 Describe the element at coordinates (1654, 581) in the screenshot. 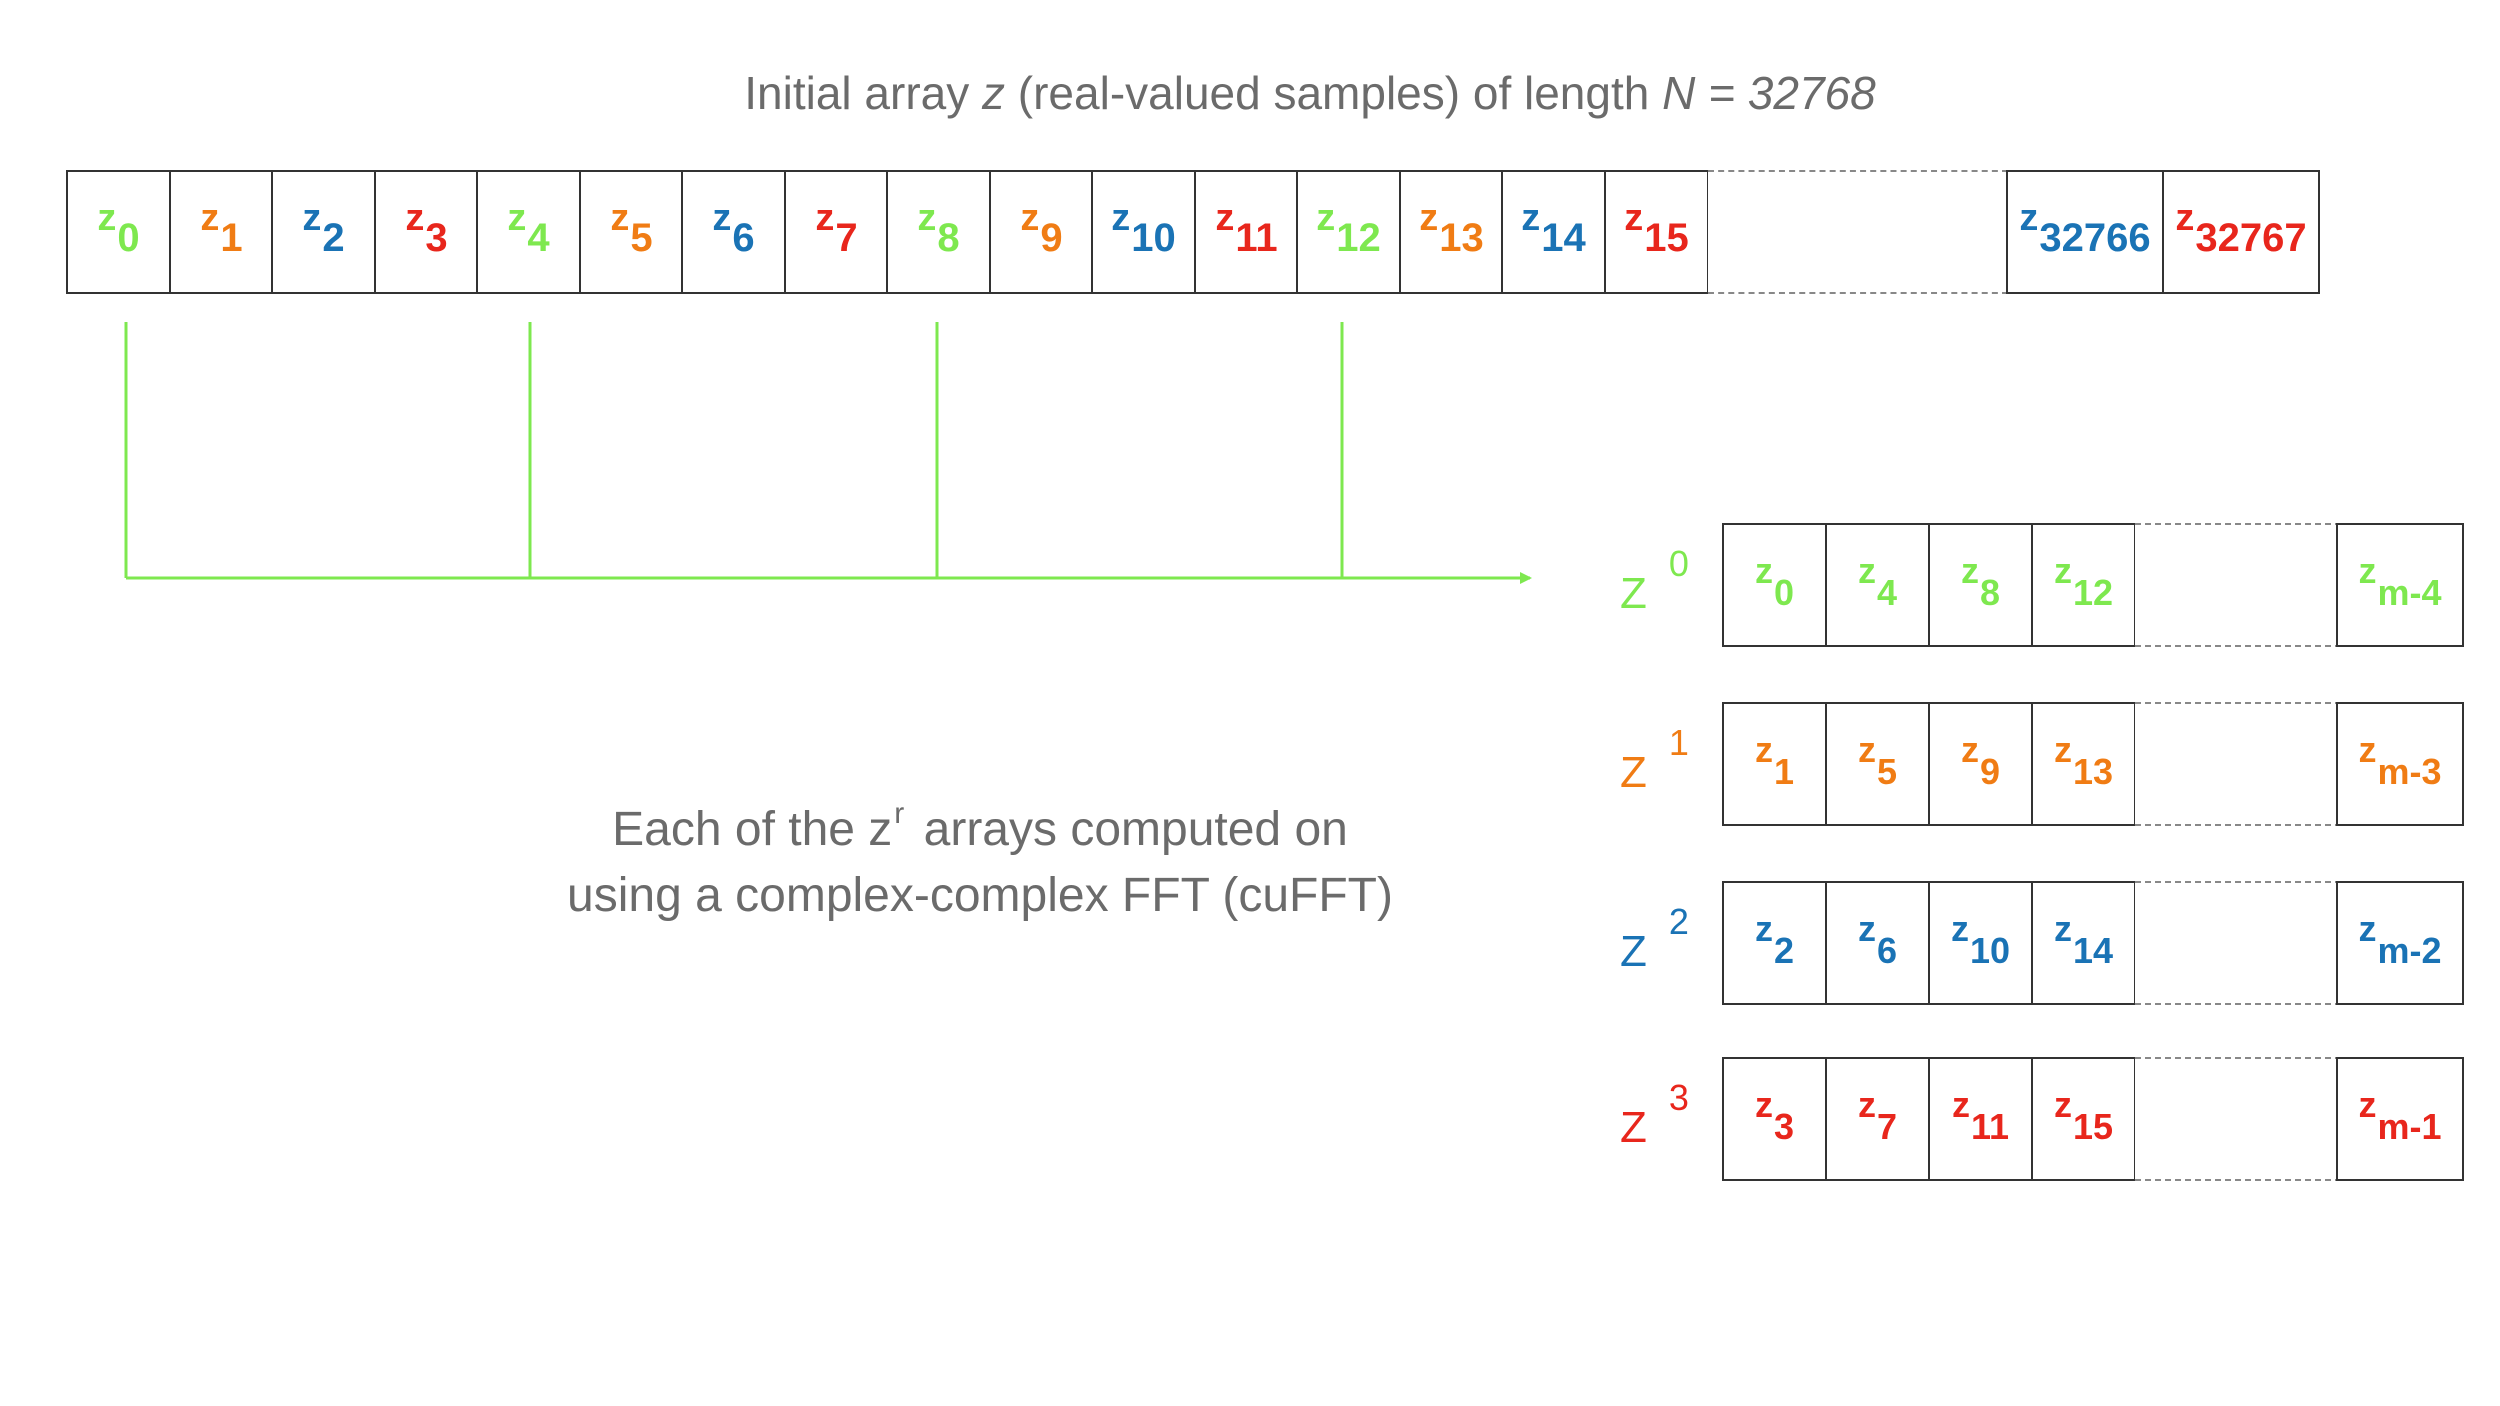

I see `sub-array-label: Z0` at that location.